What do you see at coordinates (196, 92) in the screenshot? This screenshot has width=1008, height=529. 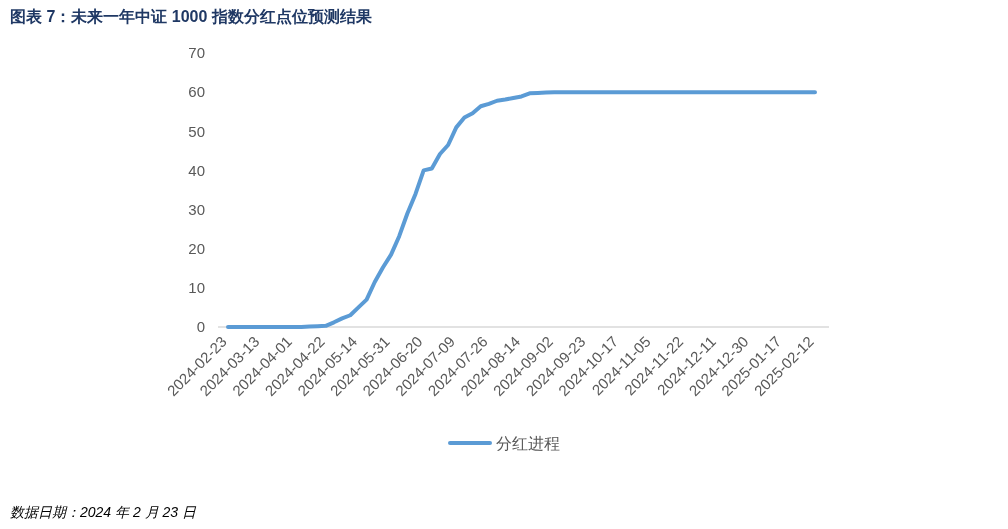 I see `y-tick-label: 60` at bounding box center [196, 92].